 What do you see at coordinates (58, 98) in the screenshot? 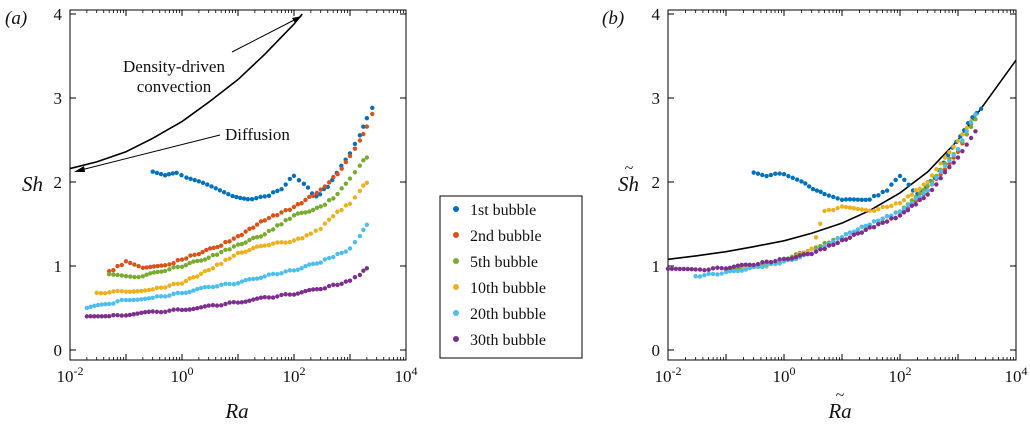
I see `ytick-label: 3` at bounding box center [58, 98].